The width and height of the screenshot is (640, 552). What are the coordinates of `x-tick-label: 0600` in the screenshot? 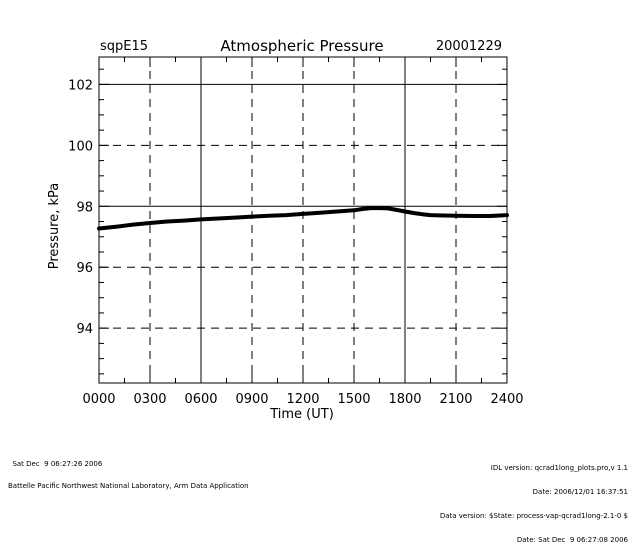 It's located at (200, 399).